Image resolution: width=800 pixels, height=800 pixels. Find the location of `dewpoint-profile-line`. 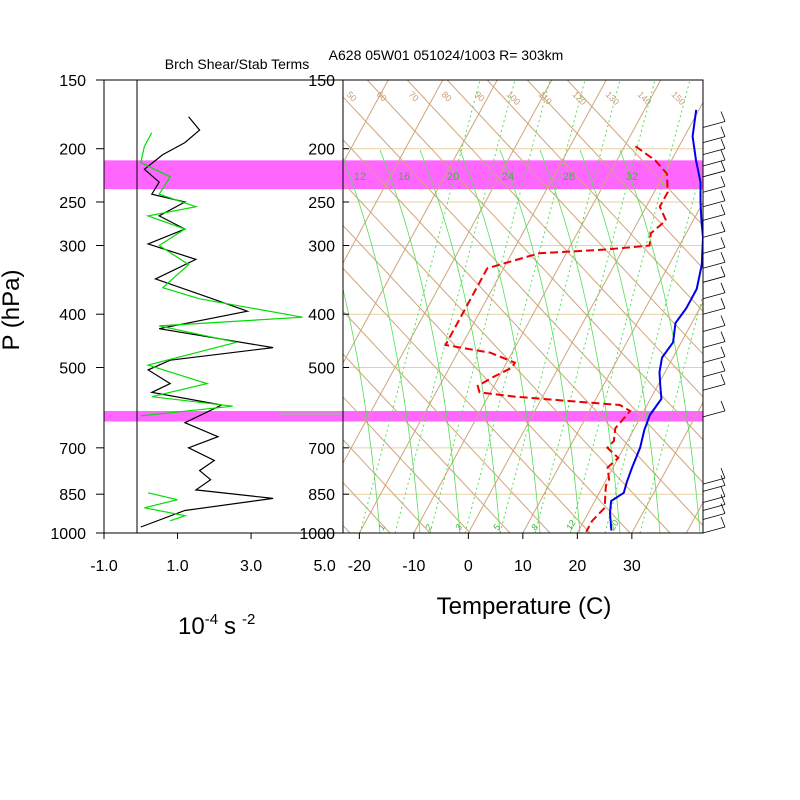

dewpoint-profile-line is located at coordinates (556, 339).